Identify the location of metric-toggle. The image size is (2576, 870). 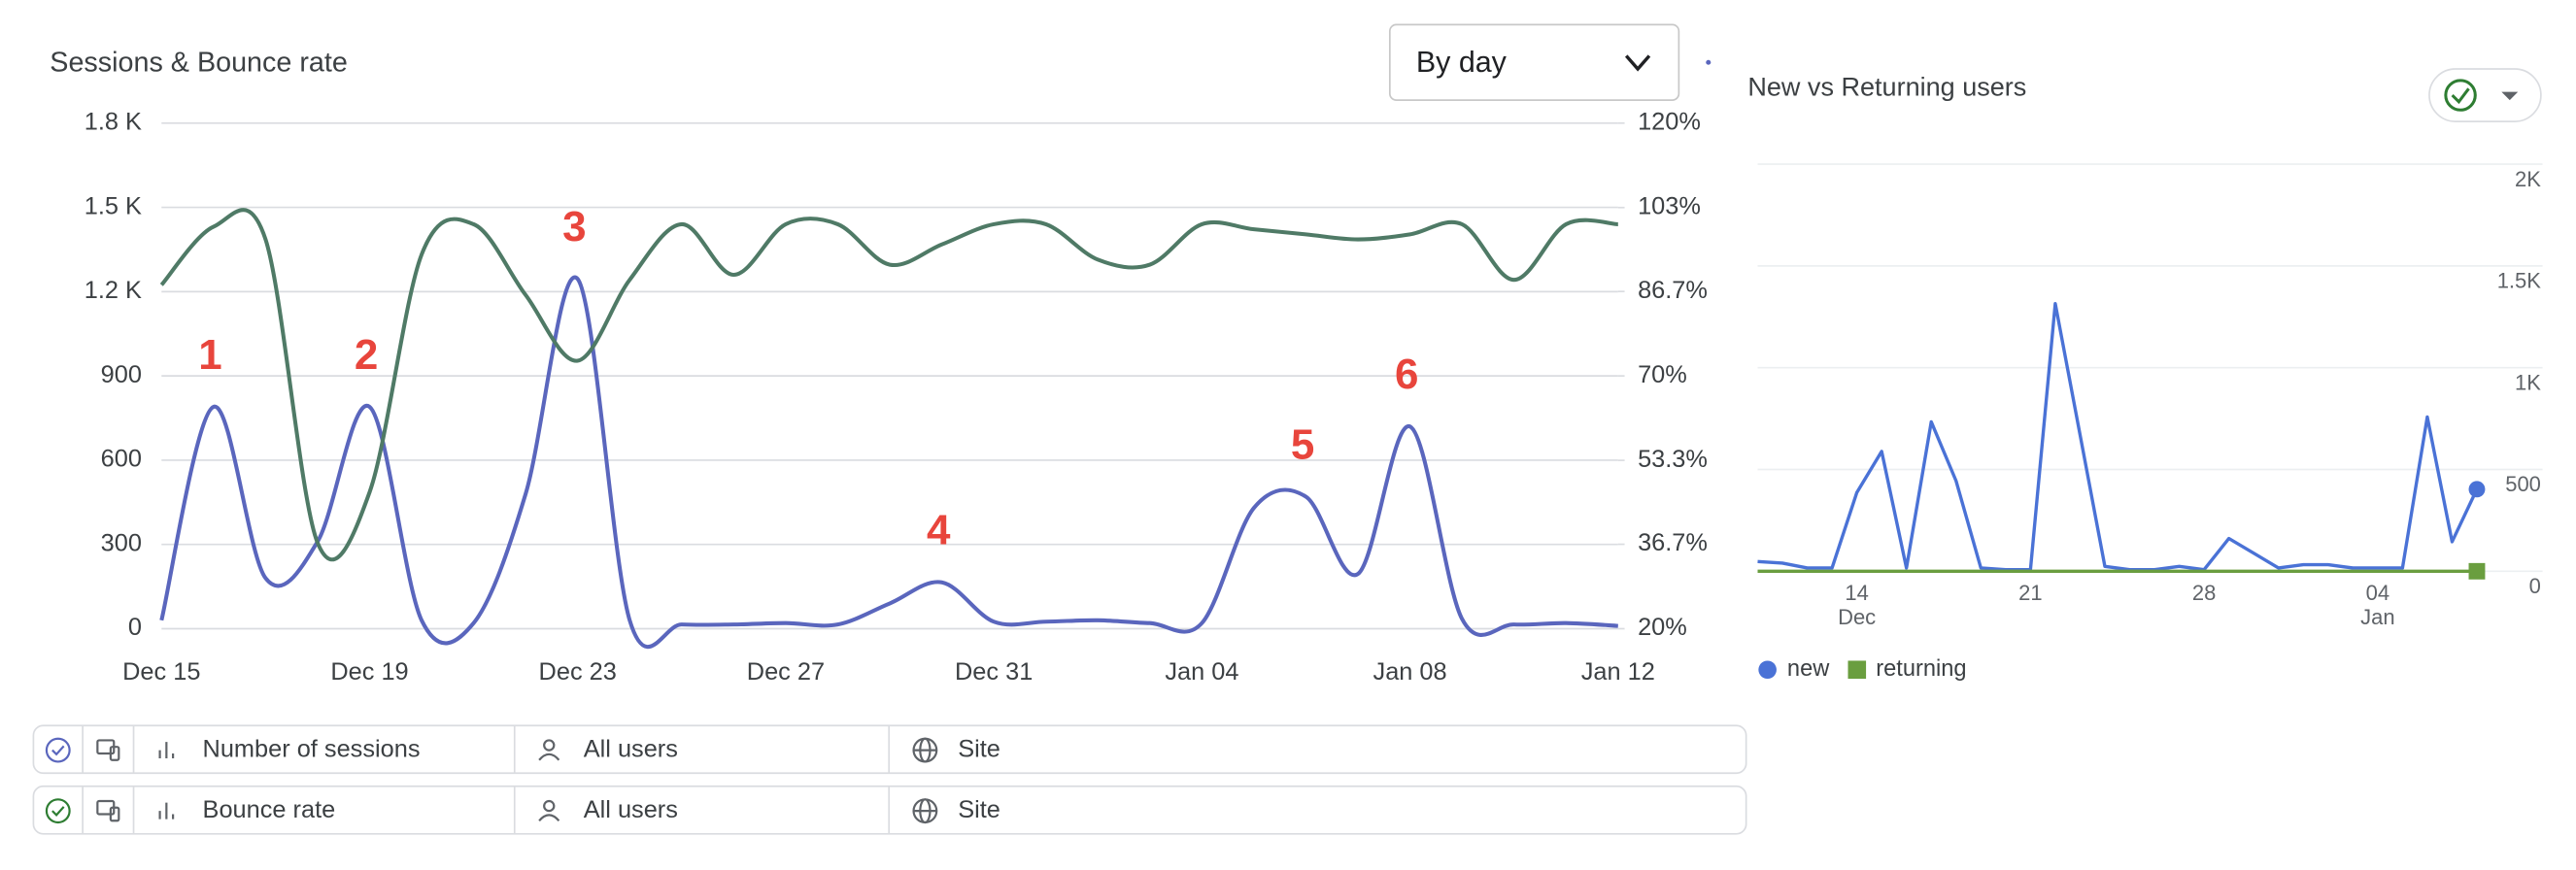
(2485, 95).